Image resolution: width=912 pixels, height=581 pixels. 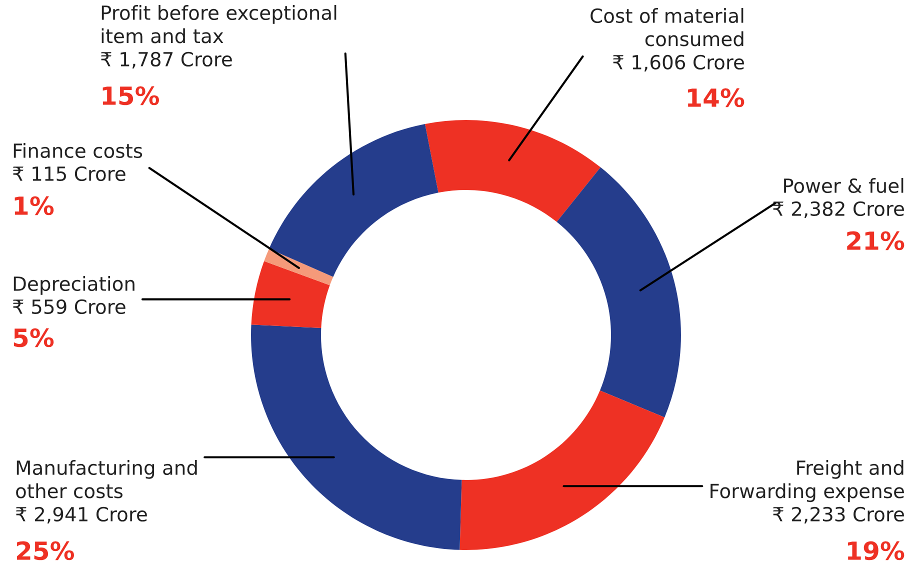 I want to click on slice-label: Cost of material consumed, so click(x=667, y=27).